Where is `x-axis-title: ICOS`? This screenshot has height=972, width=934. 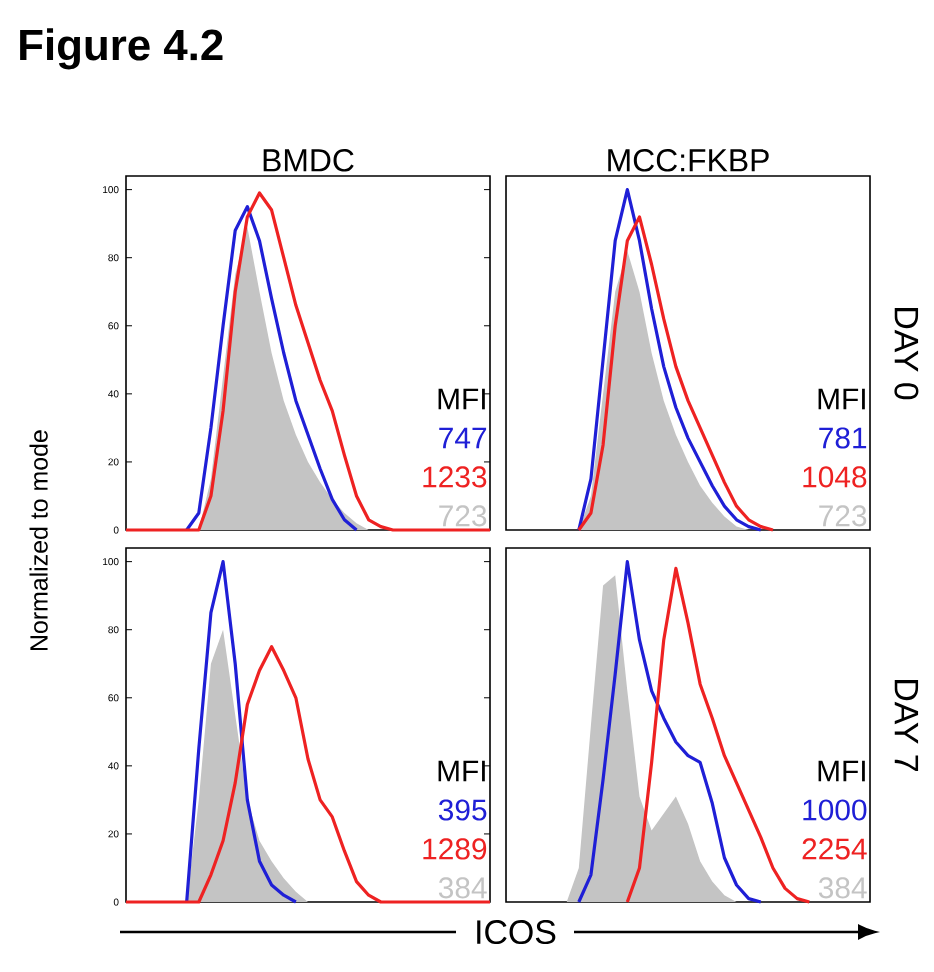
x-axis-title: ICOS is located at coordinates (516, 932).